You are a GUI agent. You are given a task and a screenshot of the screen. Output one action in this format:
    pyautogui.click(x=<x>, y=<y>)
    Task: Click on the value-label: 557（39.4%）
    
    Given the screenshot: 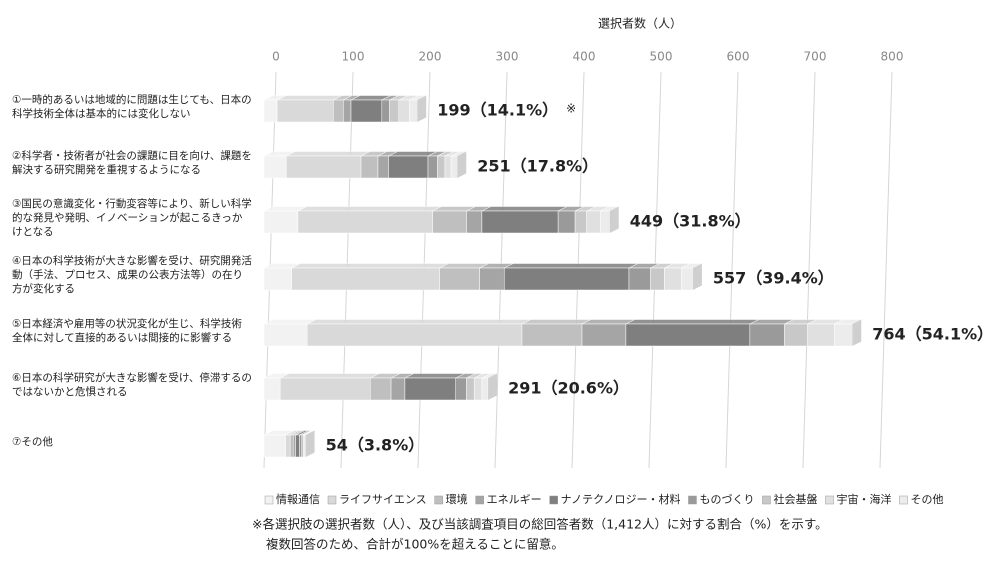 What is the action you would take?
    pyautogui.click(x=773, y=278)
    